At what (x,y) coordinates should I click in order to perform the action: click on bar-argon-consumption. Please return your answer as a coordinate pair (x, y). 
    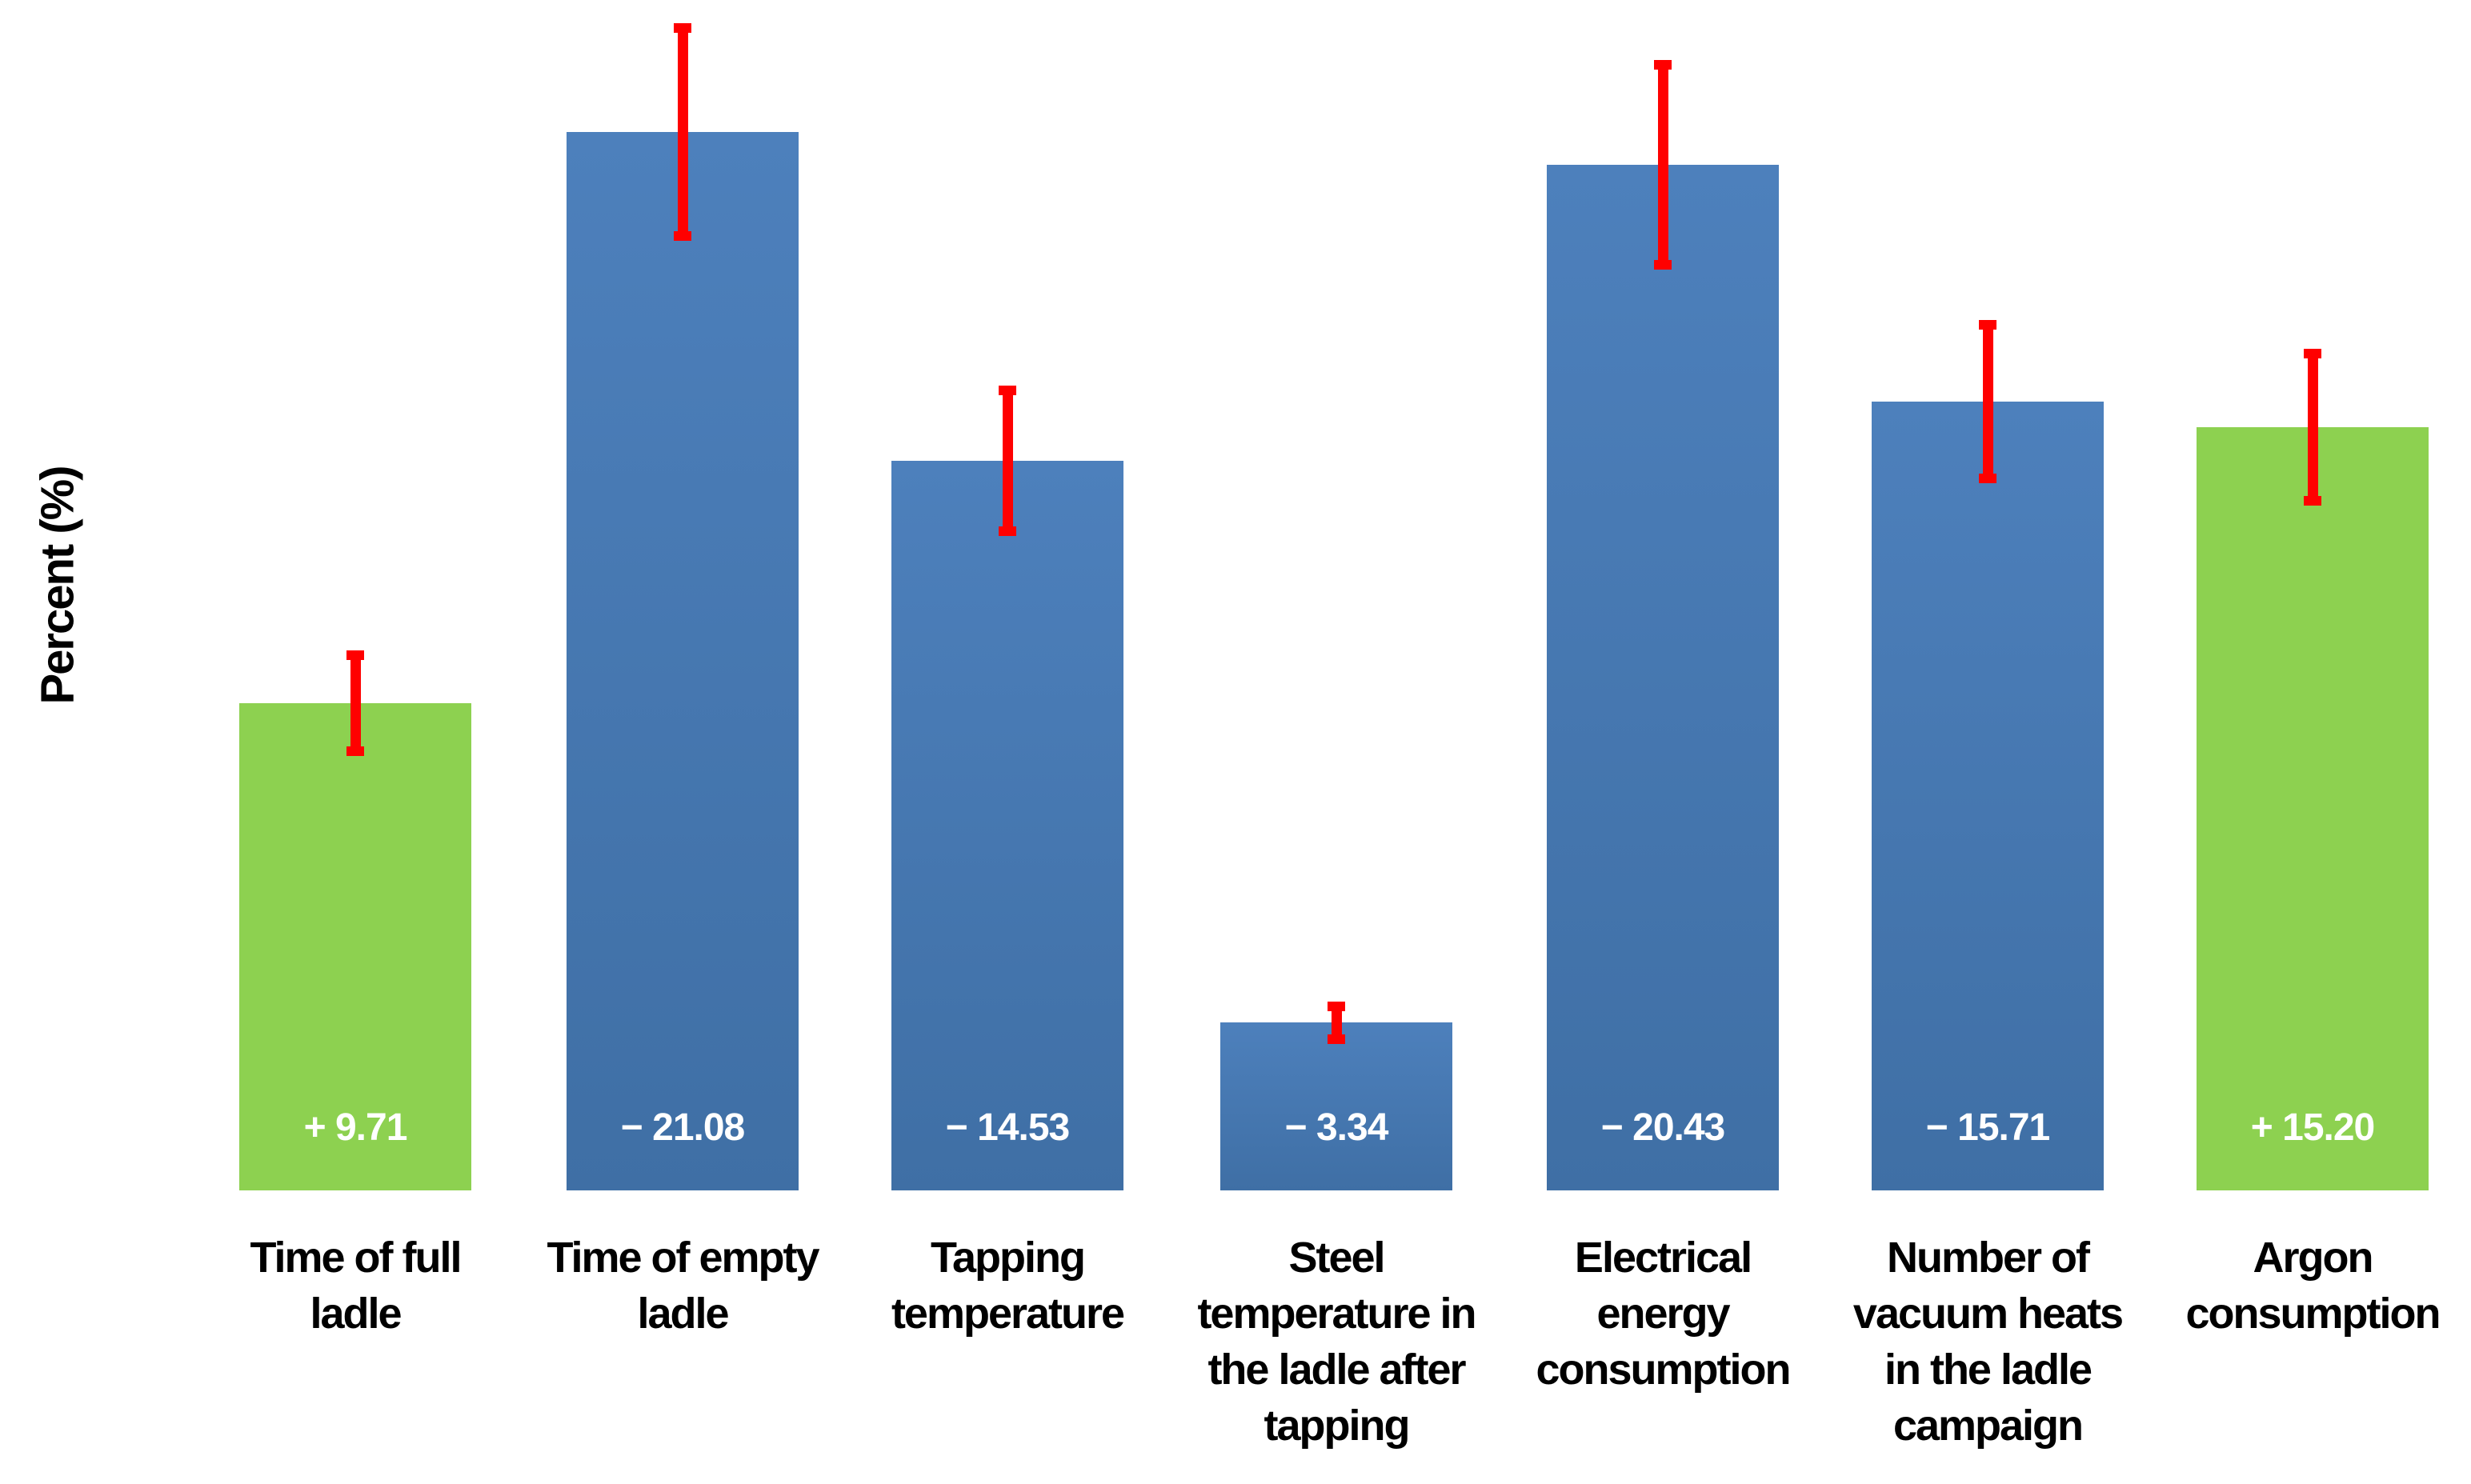
    Looking at the image, I should click on (2313, 808).